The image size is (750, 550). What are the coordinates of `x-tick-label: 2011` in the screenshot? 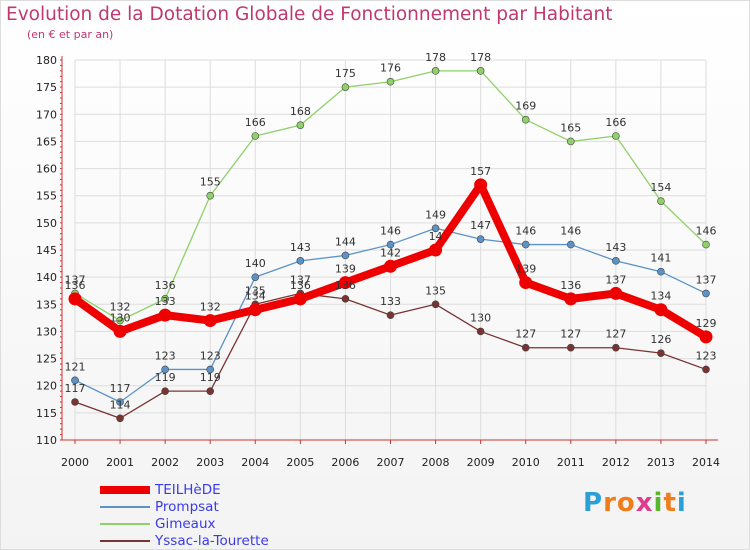 It's located at (571, 462).